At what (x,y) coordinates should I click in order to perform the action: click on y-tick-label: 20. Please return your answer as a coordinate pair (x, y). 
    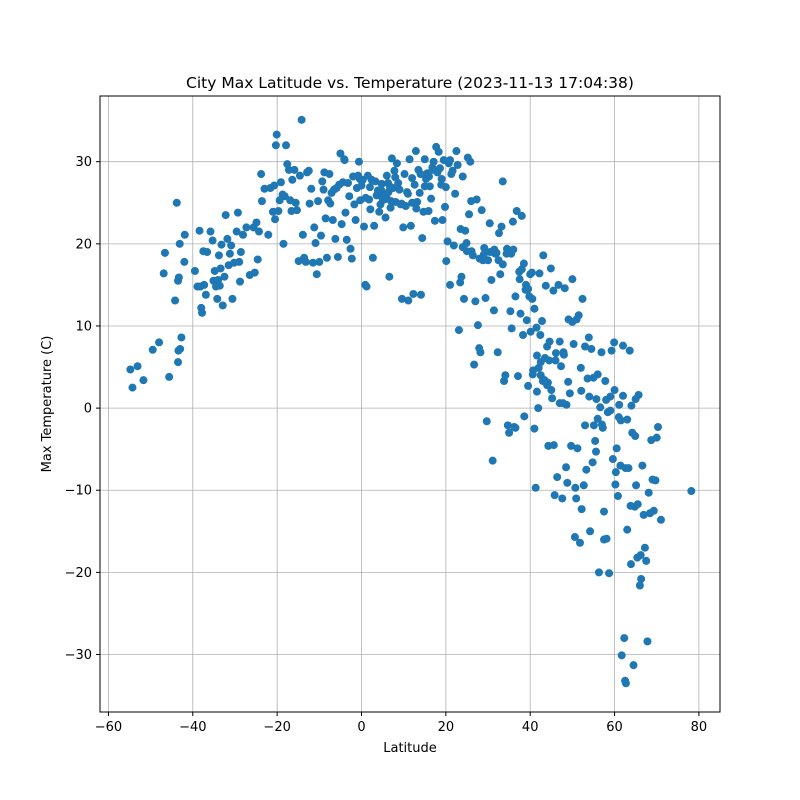
    Looking at the image, I should click on (83, 244).